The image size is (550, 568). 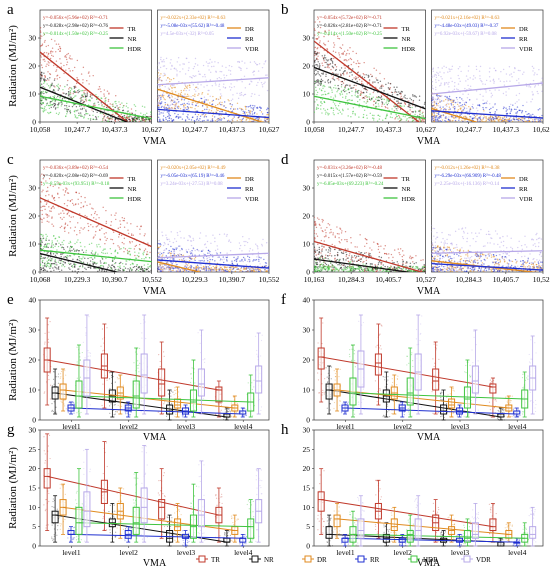 I want to click on x-tick-label: 10,437.3, so click(x=114, y=129).